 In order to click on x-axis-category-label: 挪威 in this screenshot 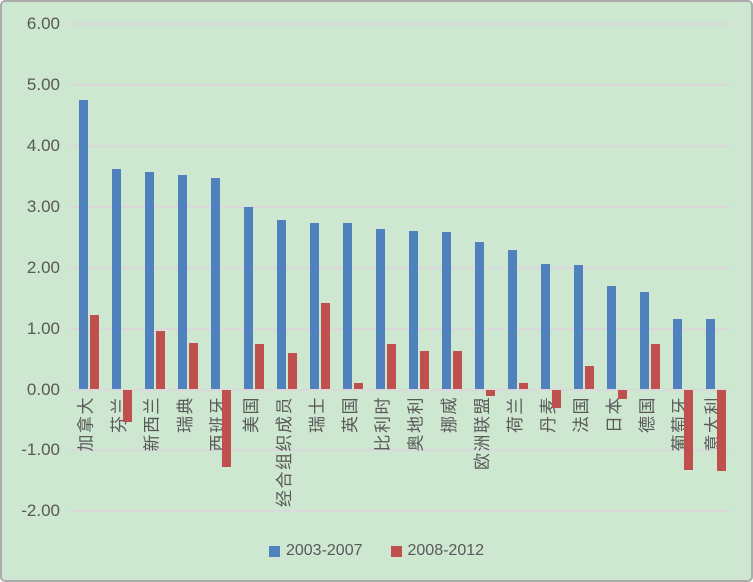, I will do `click(449, 414)`.